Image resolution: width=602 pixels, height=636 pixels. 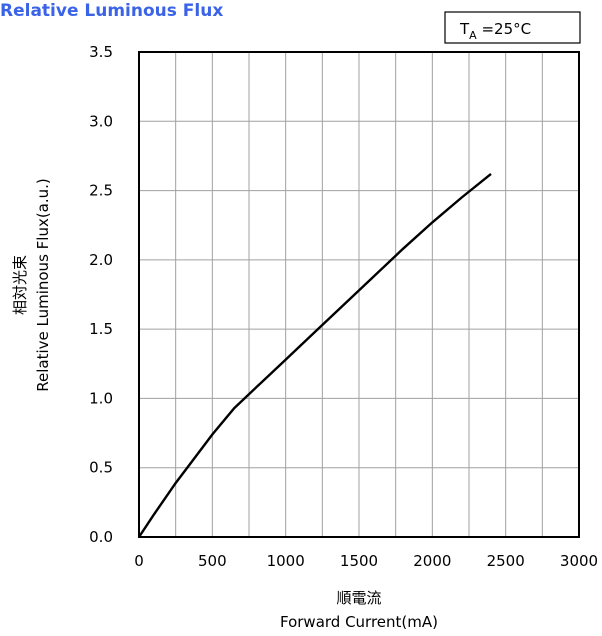 What do you see at coordinates (432, 561) in the screenshot?
I see `x-tick-label: 2000` at bounding box center [432, 561].